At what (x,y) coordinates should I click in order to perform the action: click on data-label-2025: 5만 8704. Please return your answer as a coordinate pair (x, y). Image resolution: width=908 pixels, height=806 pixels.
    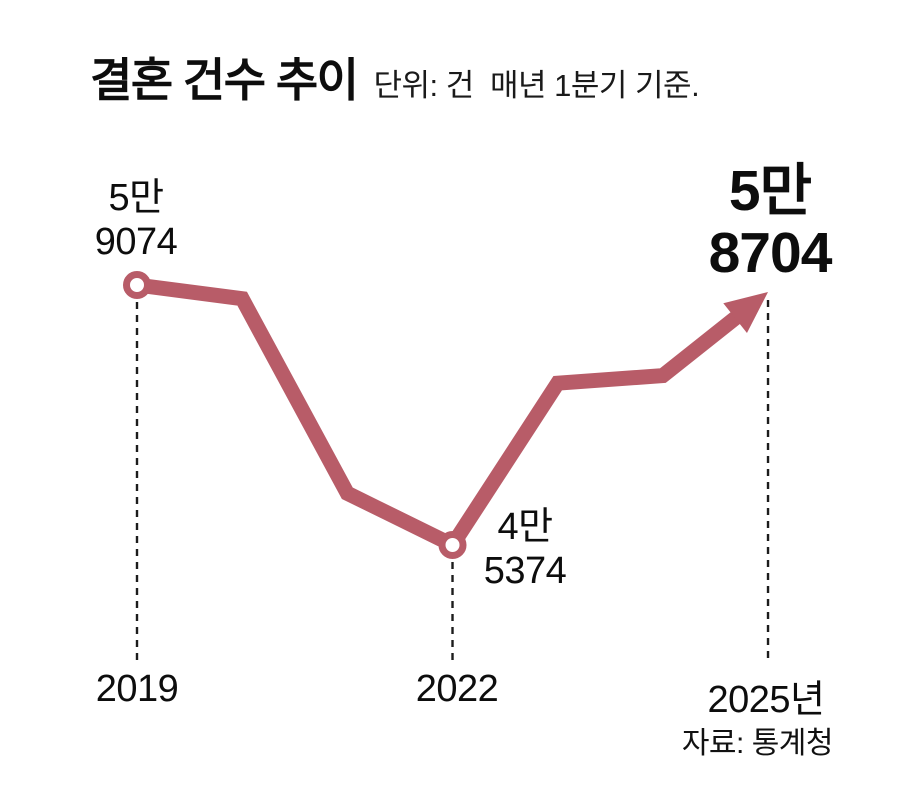
    Looking at the image, I should click on (770, 222).